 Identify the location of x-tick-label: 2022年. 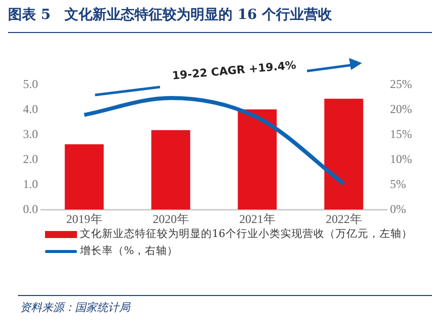
(344, 219).